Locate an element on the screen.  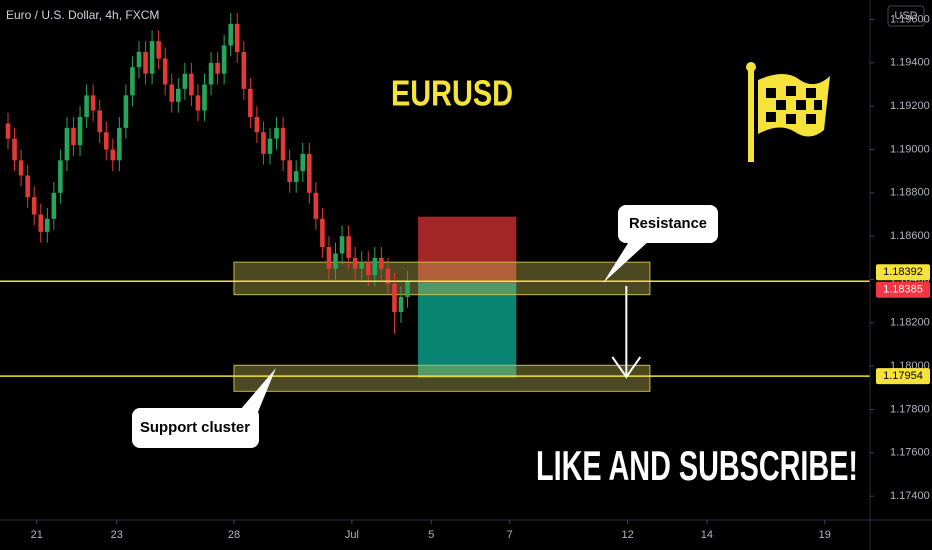
price-tag-label: 1.18392 is located at coordinates (903, 272).